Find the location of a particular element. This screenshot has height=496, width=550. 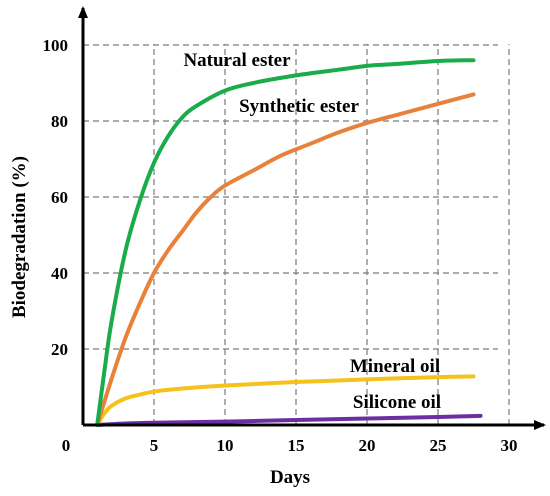

series-label-synthetic-ester: Synthetic ester is located at coordinates (299, 106).